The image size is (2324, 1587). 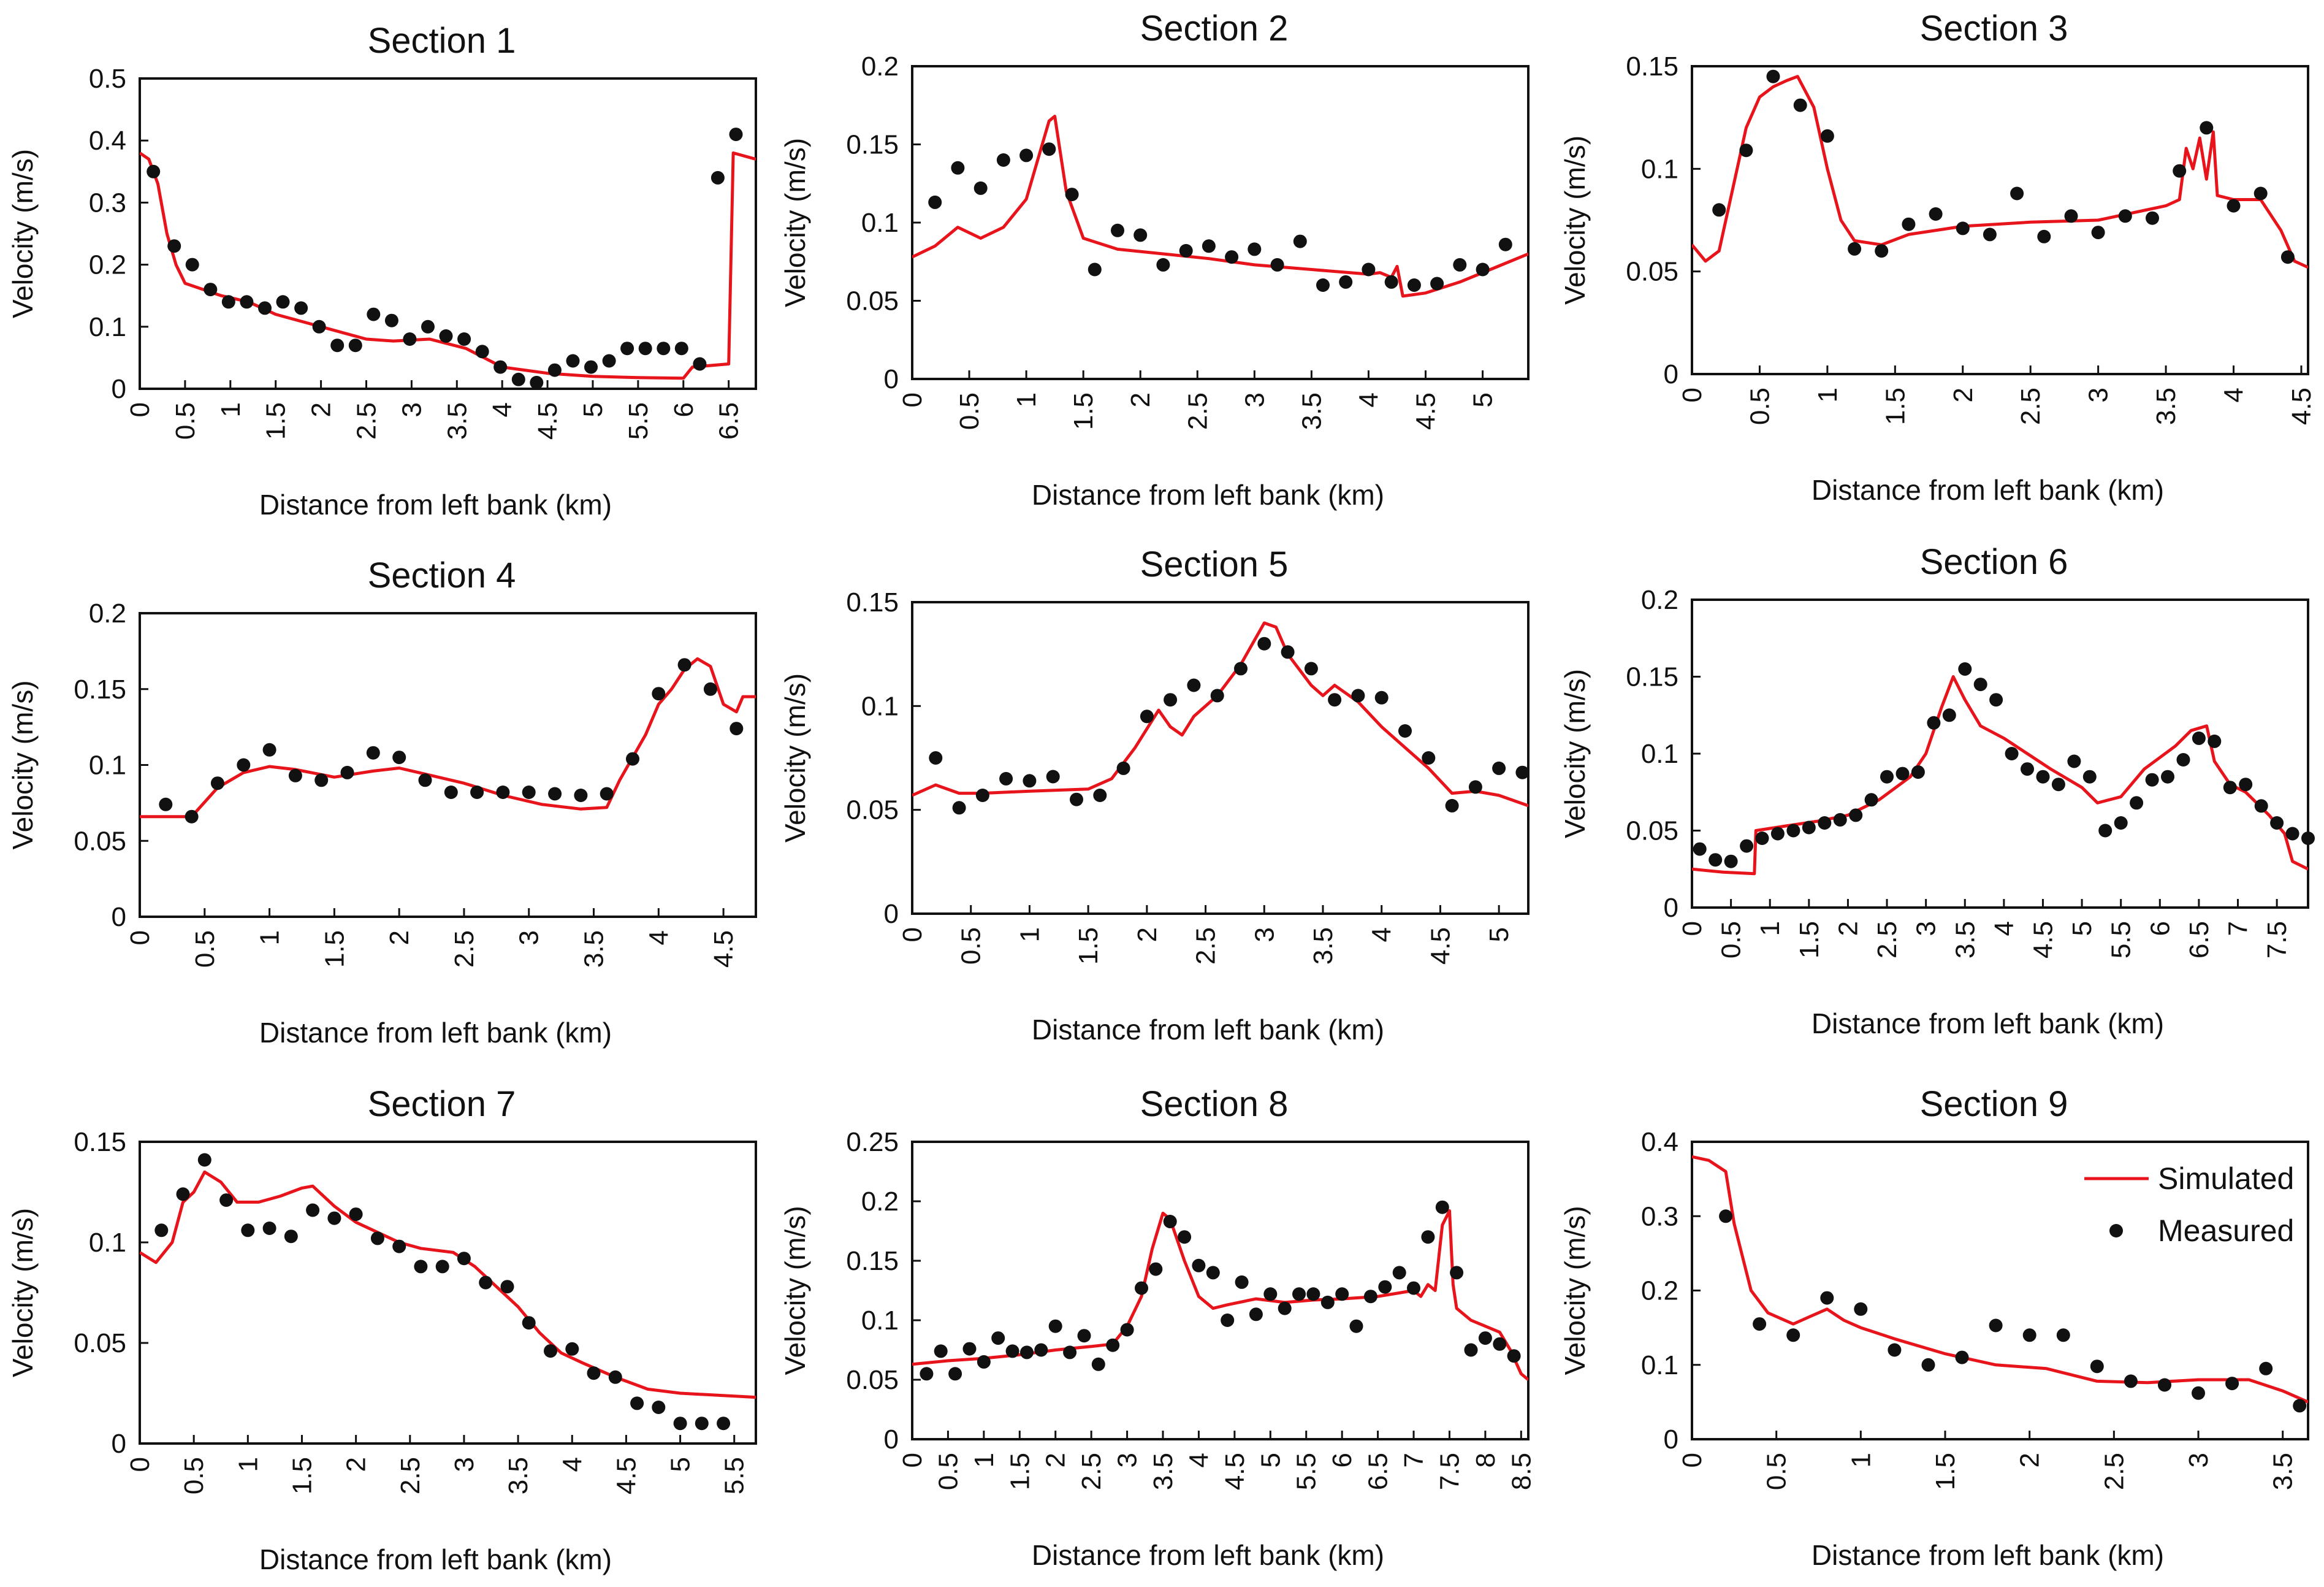 I want to click on x-tick-label: 5, so click(x=681, y=1464).